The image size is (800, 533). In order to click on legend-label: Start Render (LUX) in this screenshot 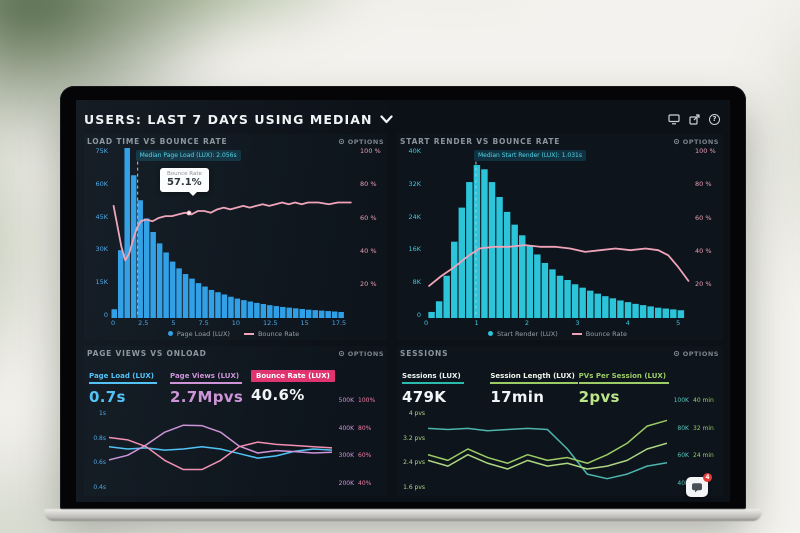, I will do `click(527, 333)`.